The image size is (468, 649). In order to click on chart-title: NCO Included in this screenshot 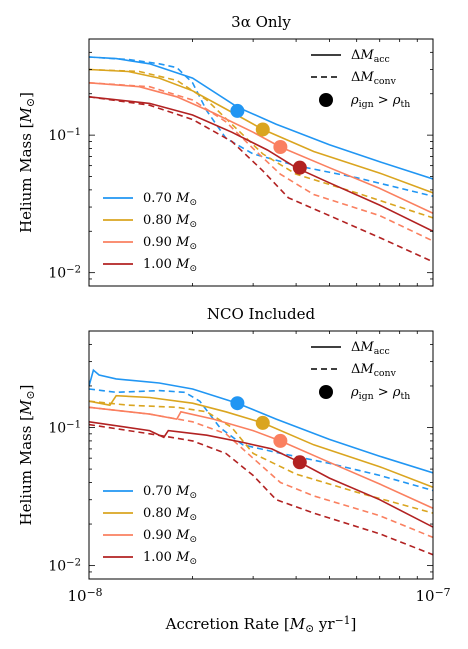, I will do `click(261, 314)`.